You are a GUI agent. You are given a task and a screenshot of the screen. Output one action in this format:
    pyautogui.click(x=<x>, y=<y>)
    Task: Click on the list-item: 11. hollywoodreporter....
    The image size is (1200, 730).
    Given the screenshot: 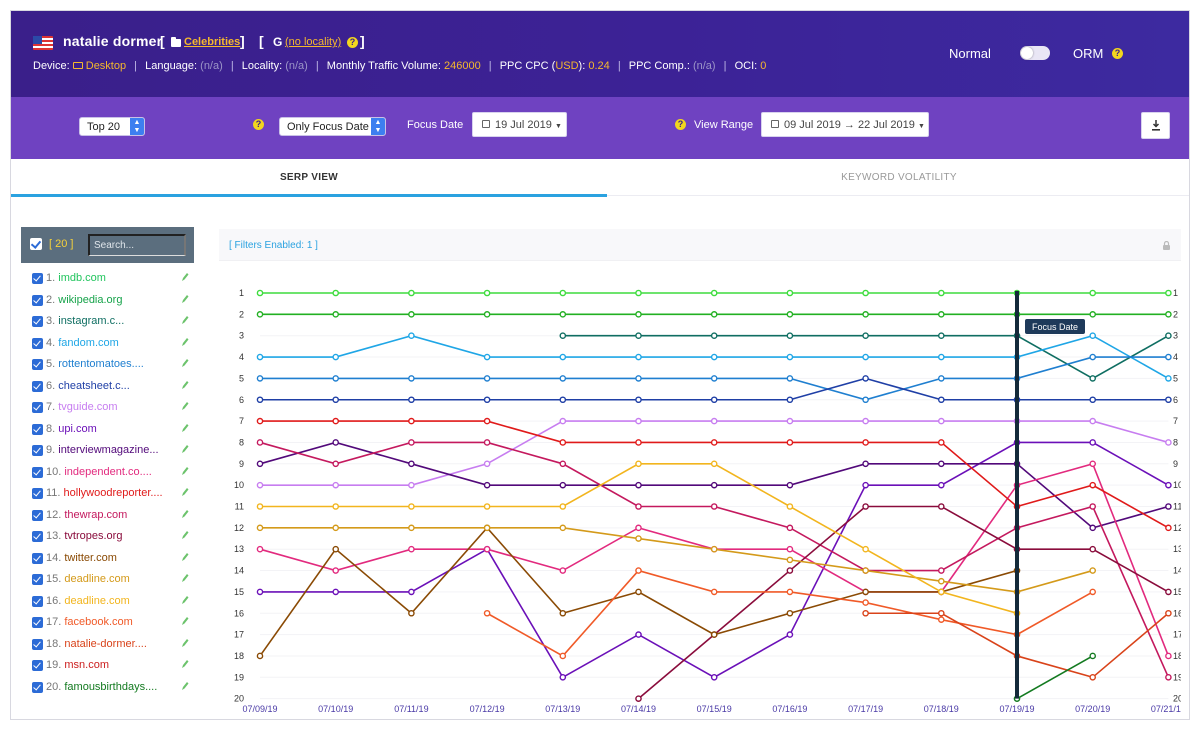 What is the action you would take?
    pyautogui.click(x=107, y=494)
    